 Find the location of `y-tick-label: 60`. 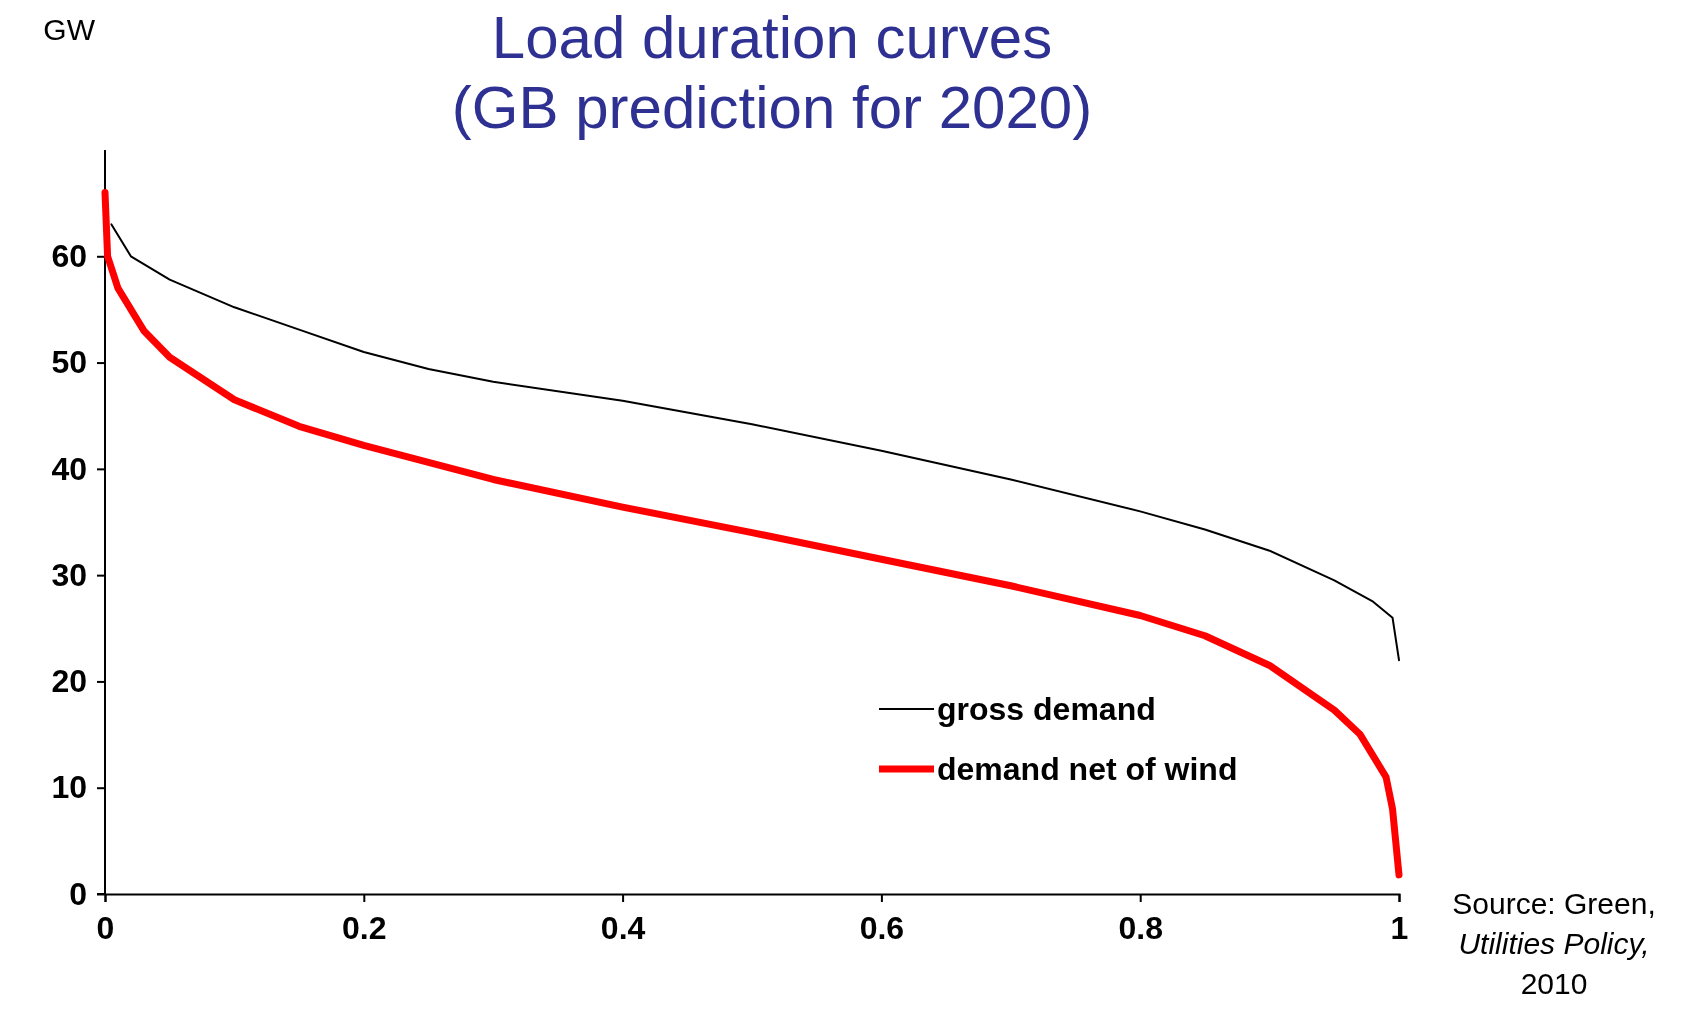

y-tick-label: 60 is located at coordinates (69, 256).